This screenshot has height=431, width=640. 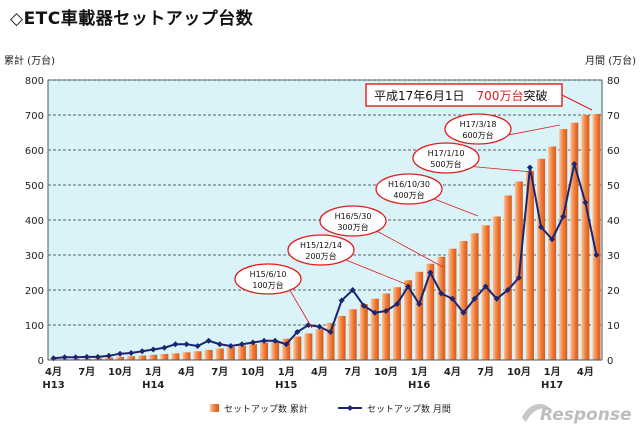 I want to click on callout-amount: 300万台, so click(x=352, y=227).